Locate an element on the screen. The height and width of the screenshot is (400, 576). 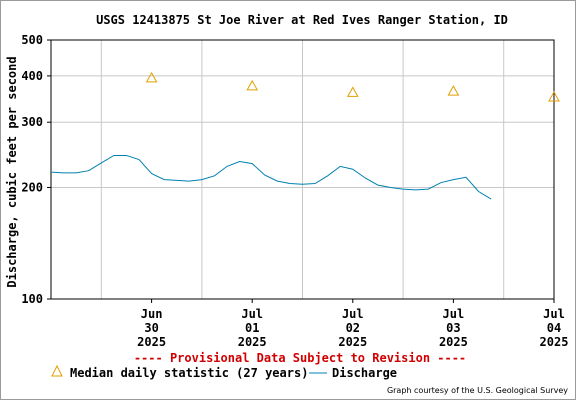
x-tick-label: 02 is located at coordinates (353, 328).